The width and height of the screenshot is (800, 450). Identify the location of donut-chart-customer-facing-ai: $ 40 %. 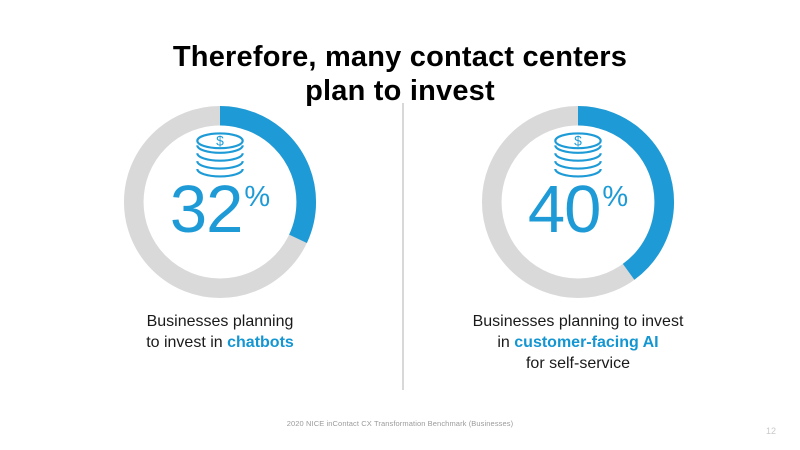
(578, 202).